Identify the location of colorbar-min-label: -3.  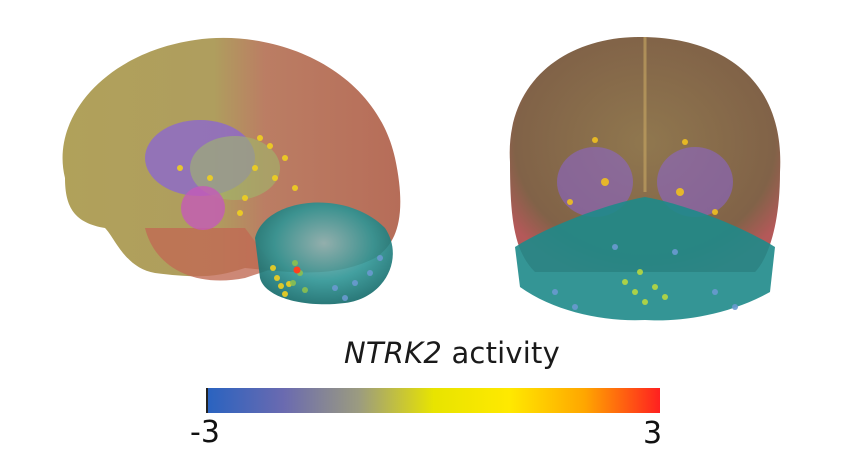
(205, 432).